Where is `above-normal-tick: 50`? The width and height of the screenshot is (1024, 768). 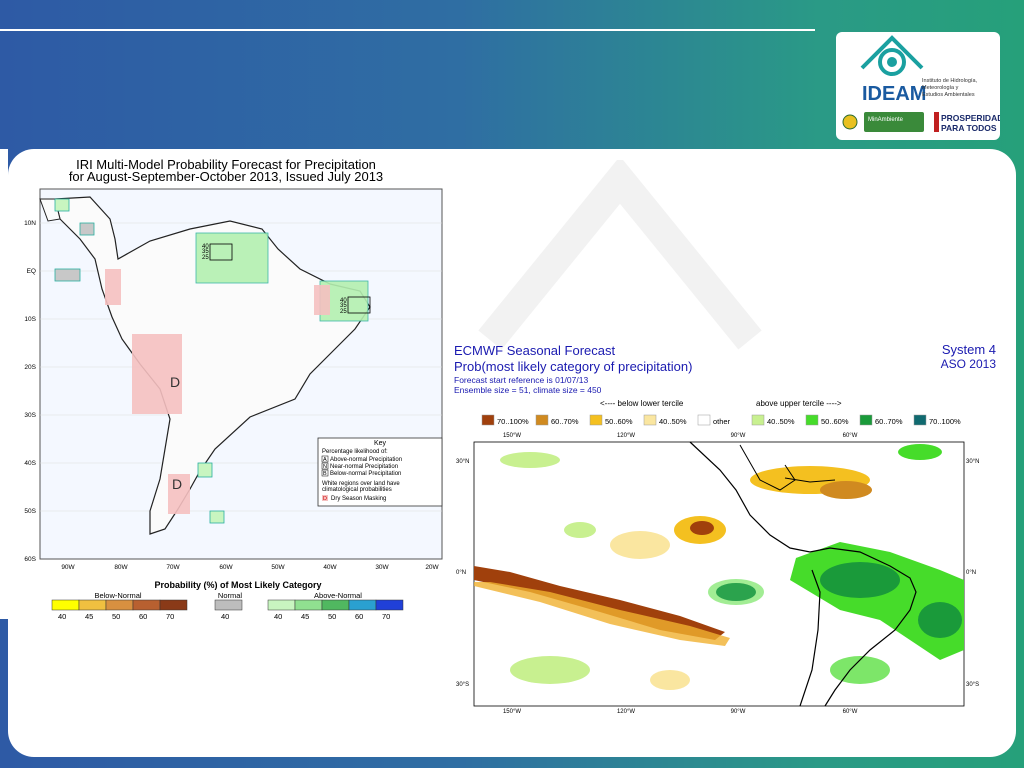
above-normal-tick: 50 is located at coordinates (332, 615).